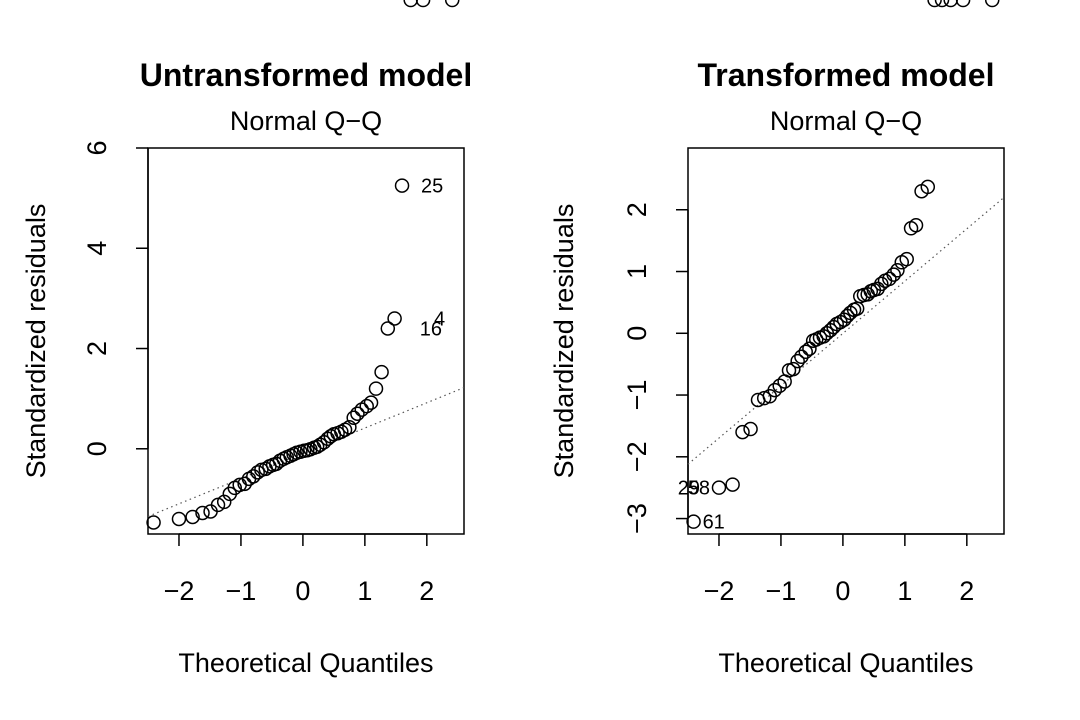 The image size is (1080, 720). I want to click on untransformed-x-axis-title: Theoretical Quantiles, so click(305, 663).